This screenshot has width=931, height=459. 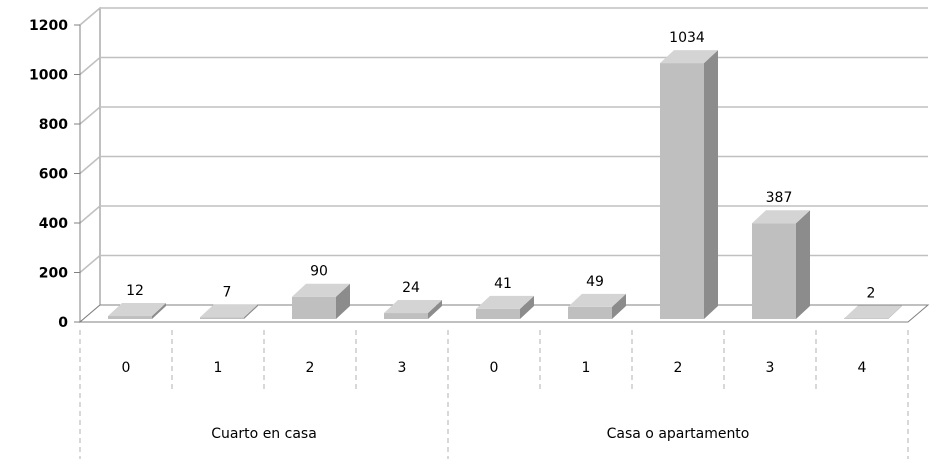 I want to click on y-tick-label: 600, so click(x=53, y=175).